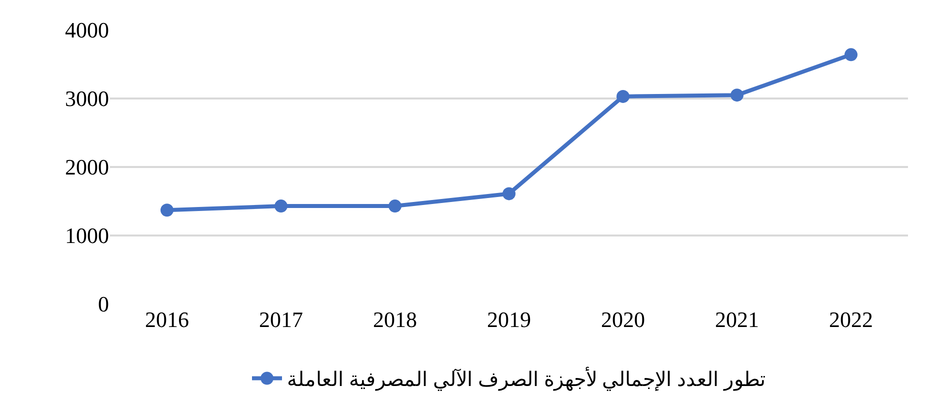 This screenshot has width=948, height=410. I want to click on x-tick-label: 2016, so click(167, 319).